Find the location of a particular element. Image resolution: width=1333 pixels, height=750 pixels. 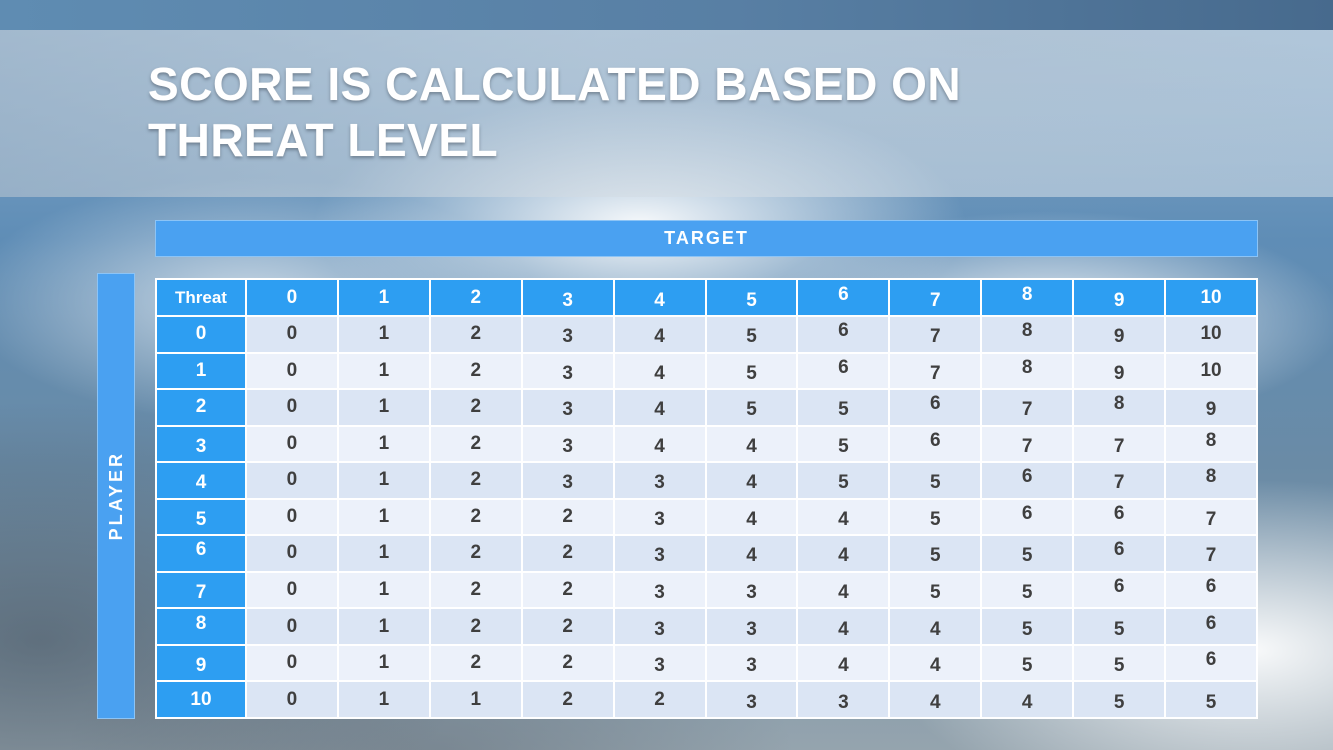

column-header: 5 is located at coordinates (751, 297).